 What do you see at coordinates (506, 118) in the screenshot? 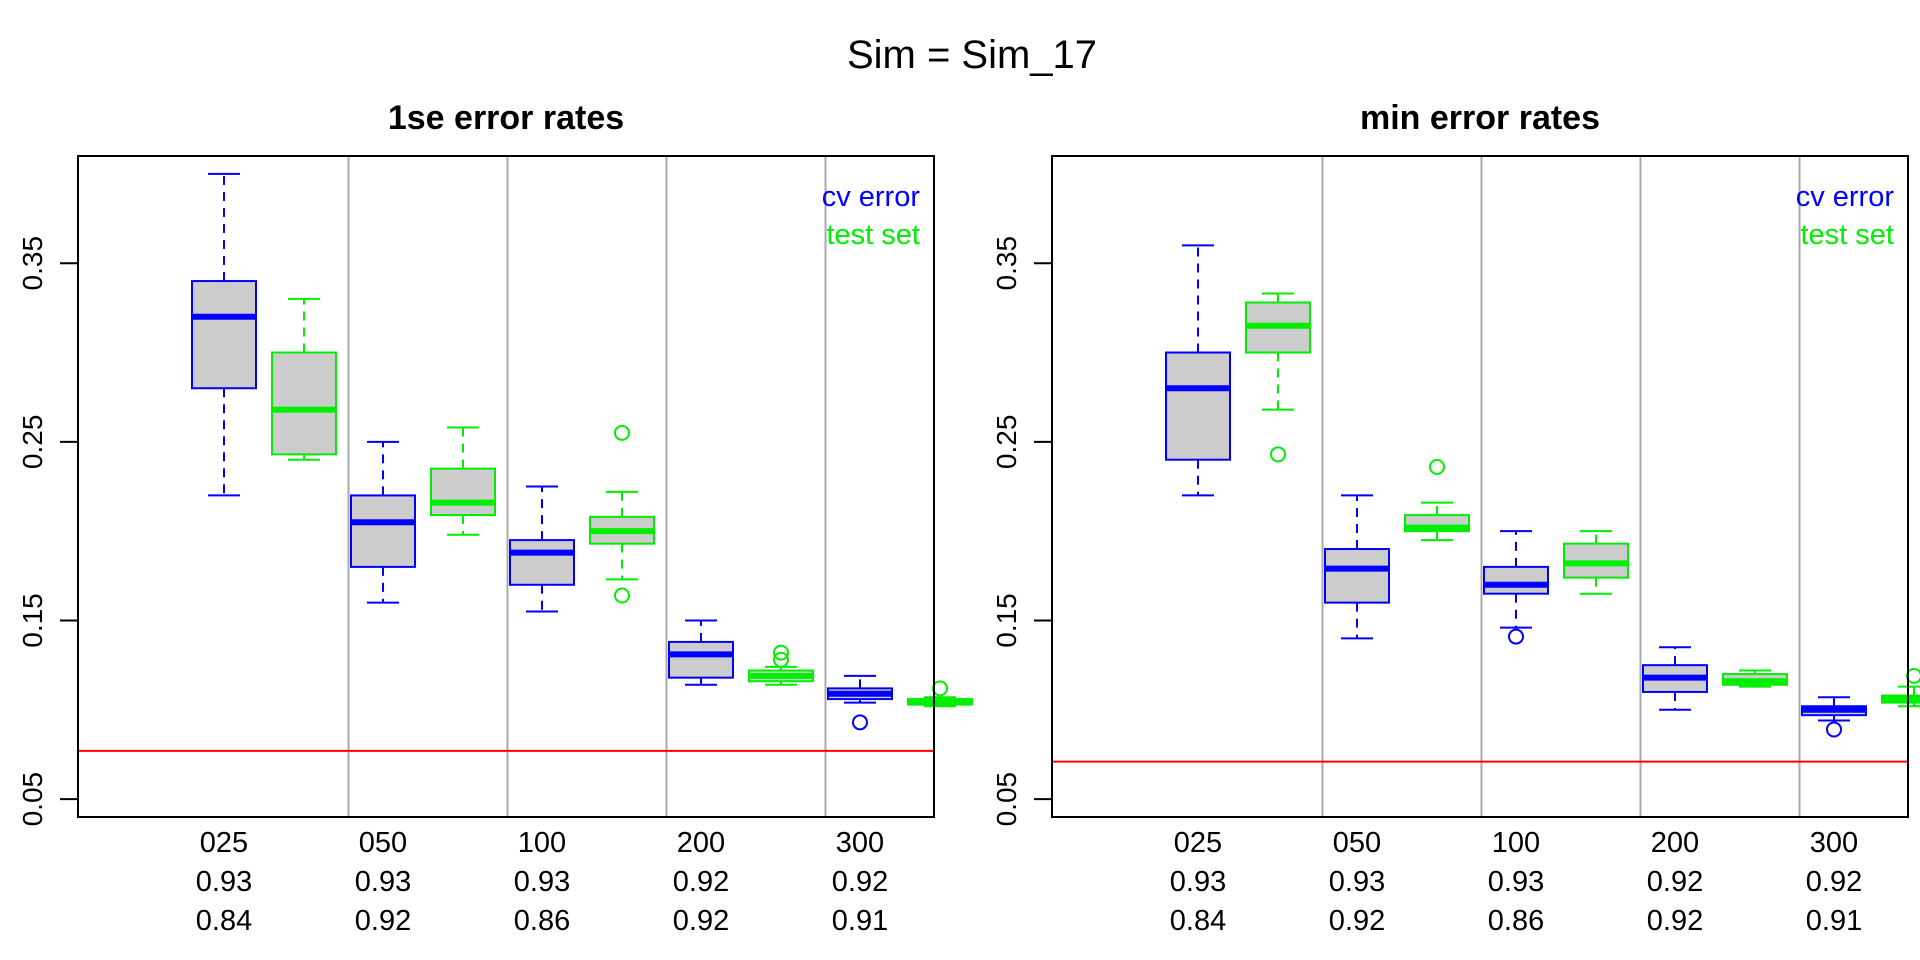
I see `panel-title: 1se error rates` at bounding box center [506, 118].